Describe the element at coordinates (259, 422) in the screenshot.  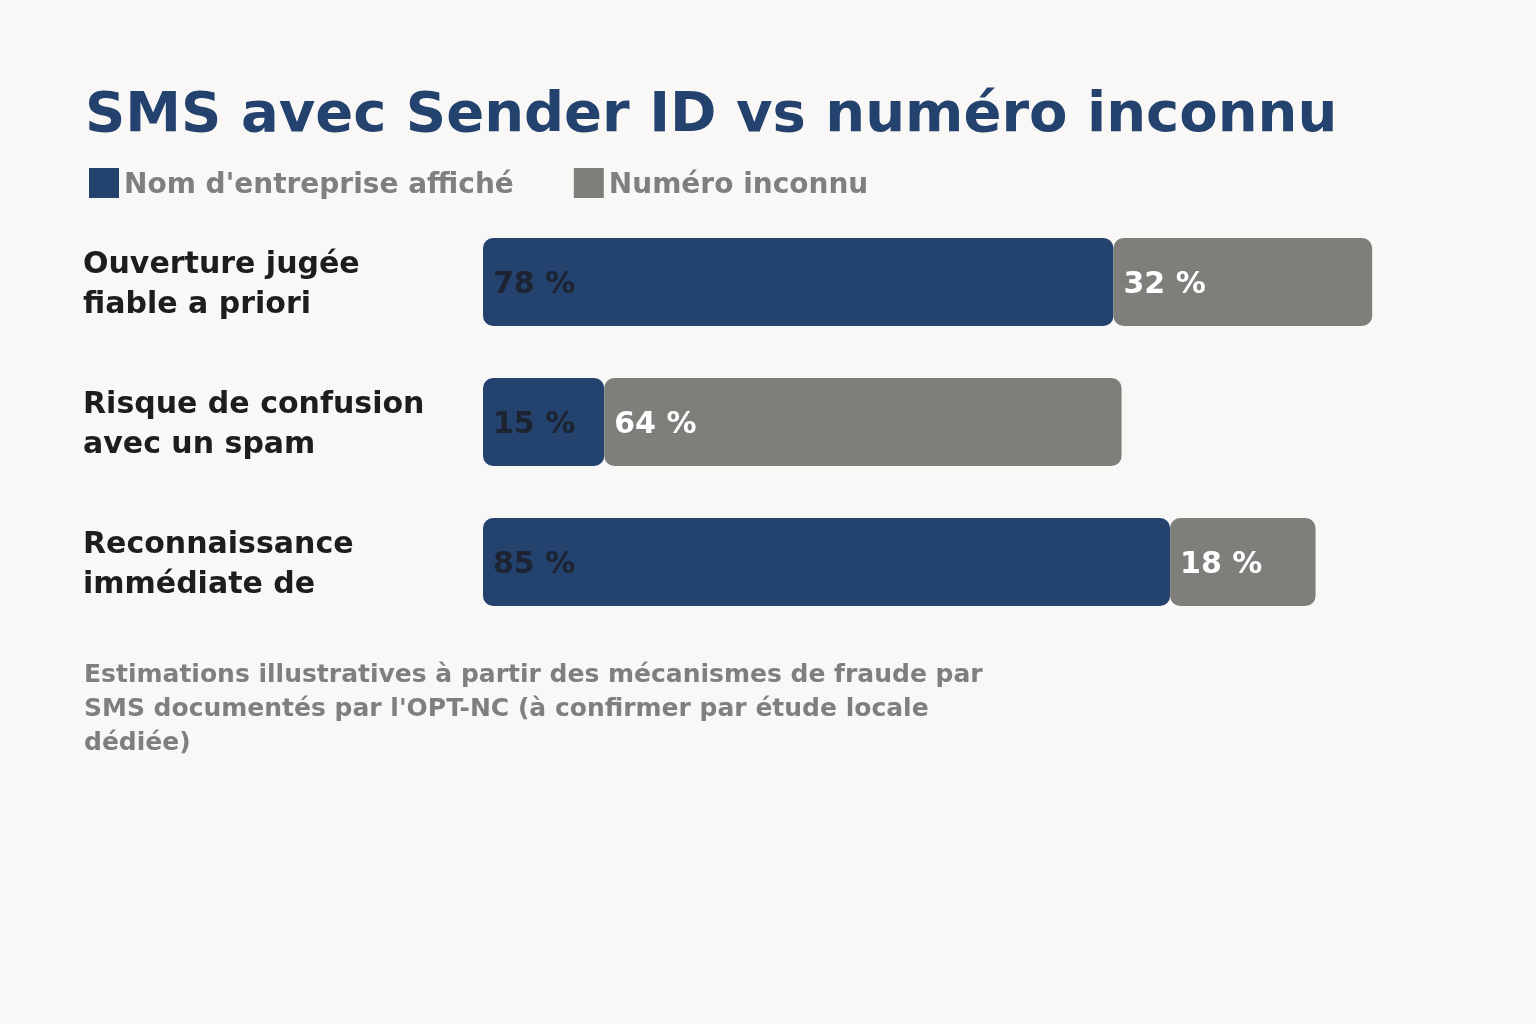
I see `y-tick-label: Risque de confusion avec un spam` at that location.